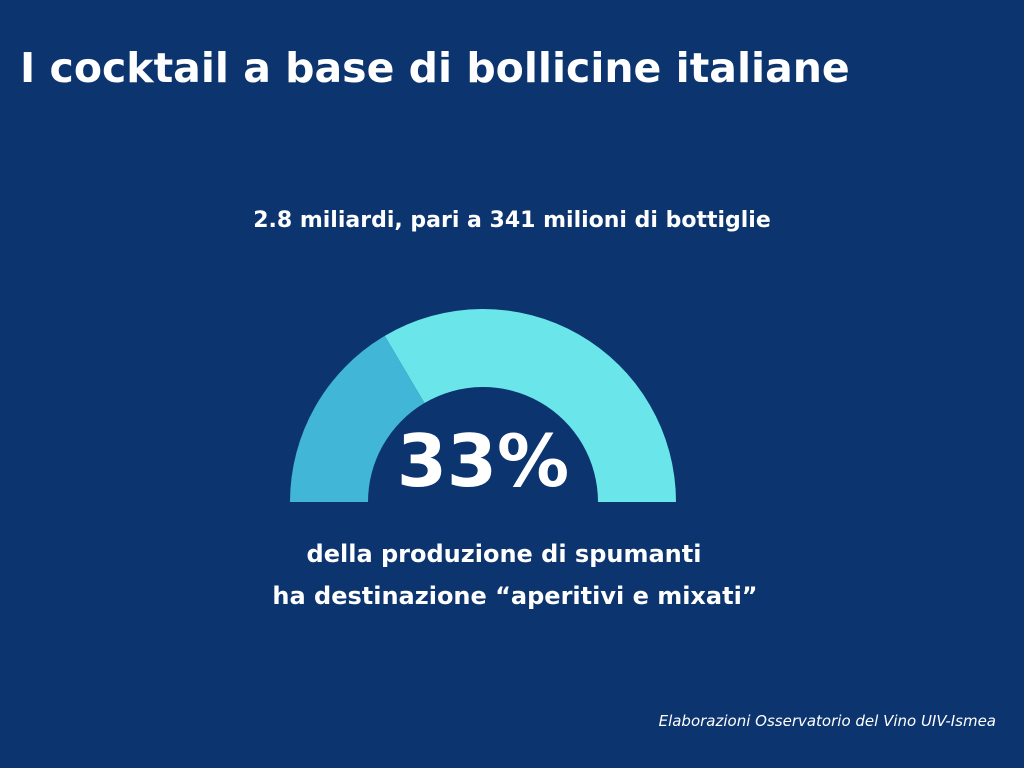  I want to click on gauge-remainder-segment, so click(530, 405).